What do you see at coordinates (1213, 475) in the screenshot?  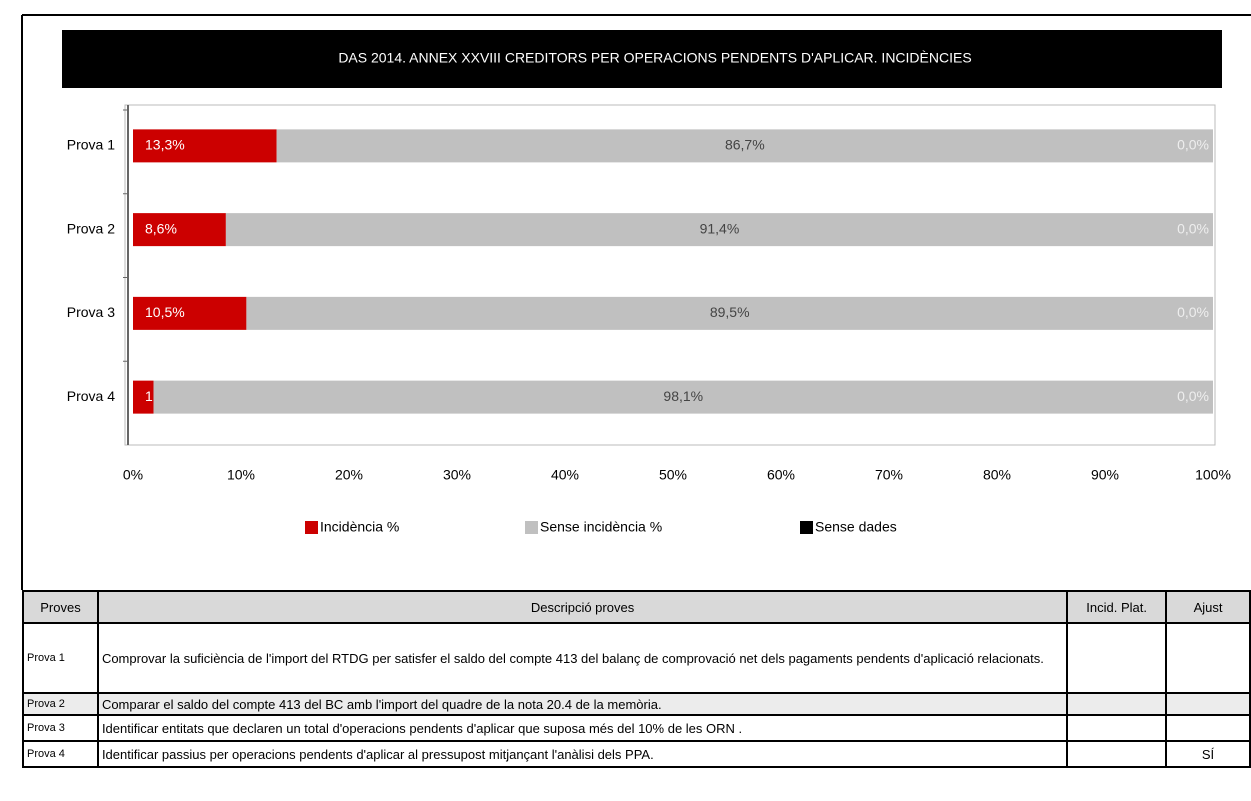 I see `x-tick-label: 100%` at bounding box center [1213, 475].